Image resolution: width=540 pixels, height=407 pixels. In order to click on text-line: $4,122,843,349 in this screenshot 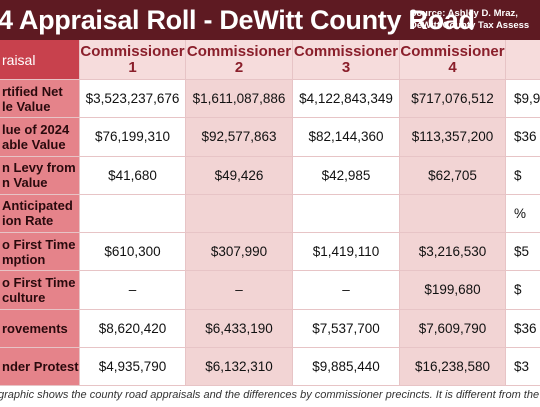, I will do `click(346, 99)`.